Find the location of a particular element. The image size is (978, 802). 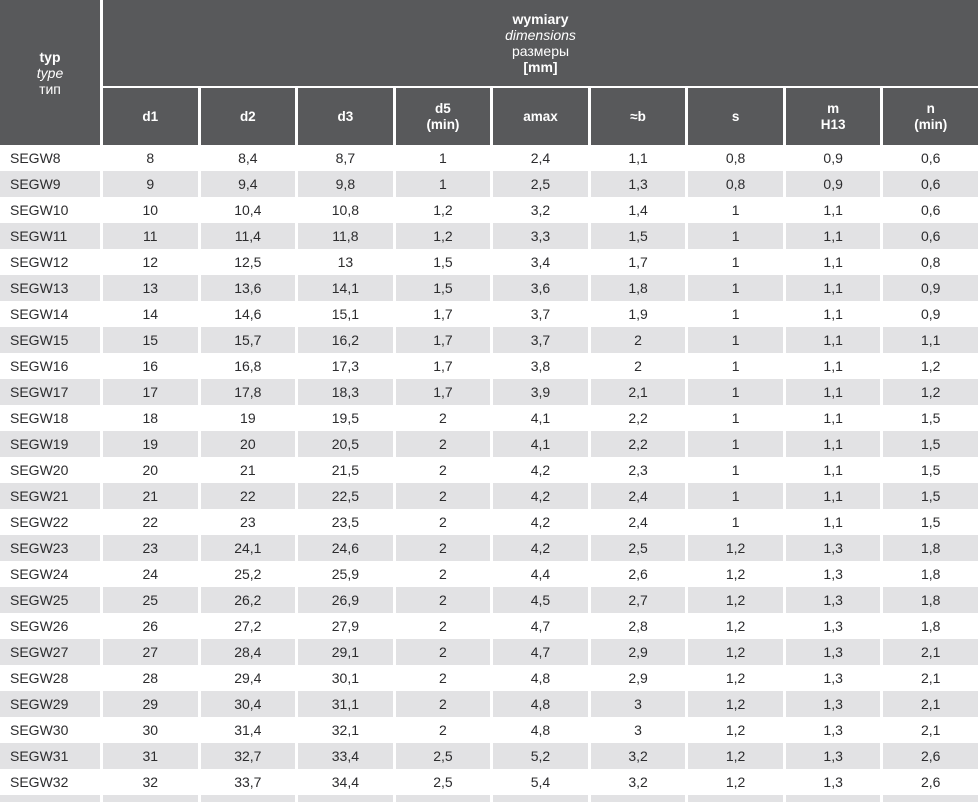

d3-cell: 21,5 is located at coordinates (345, 470).